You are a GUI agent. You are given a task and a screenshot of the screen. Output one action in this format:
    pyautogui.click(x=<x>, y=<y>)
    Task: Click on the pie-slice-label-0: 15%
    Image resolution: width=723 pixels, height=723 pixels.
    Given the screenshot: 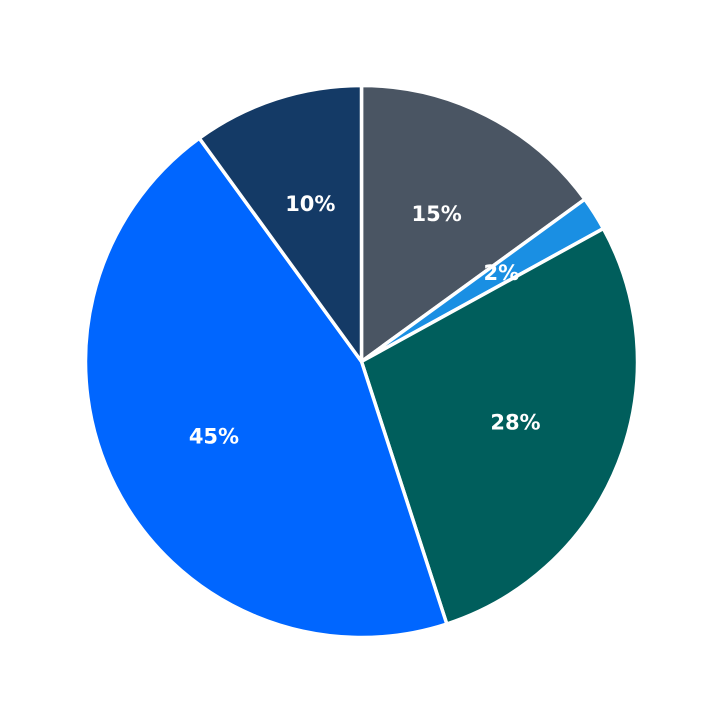 What is the action you would take?
    pyautogui.click(x=437, y=214)
    